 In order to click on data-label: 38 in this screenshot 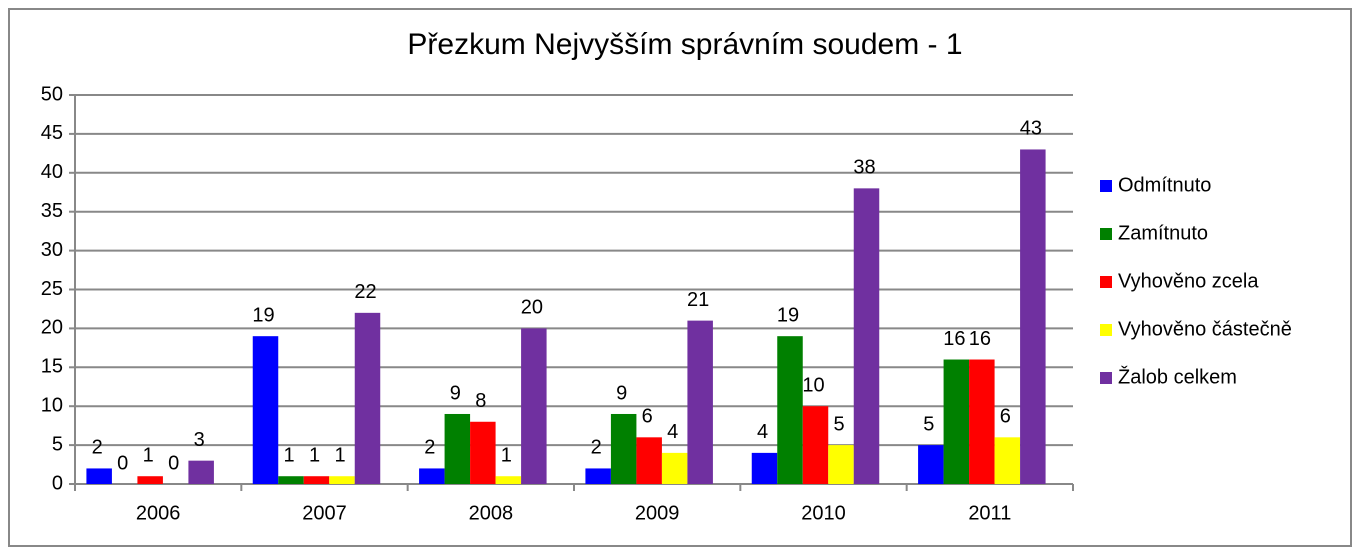, I will do `click(864, 168)`.